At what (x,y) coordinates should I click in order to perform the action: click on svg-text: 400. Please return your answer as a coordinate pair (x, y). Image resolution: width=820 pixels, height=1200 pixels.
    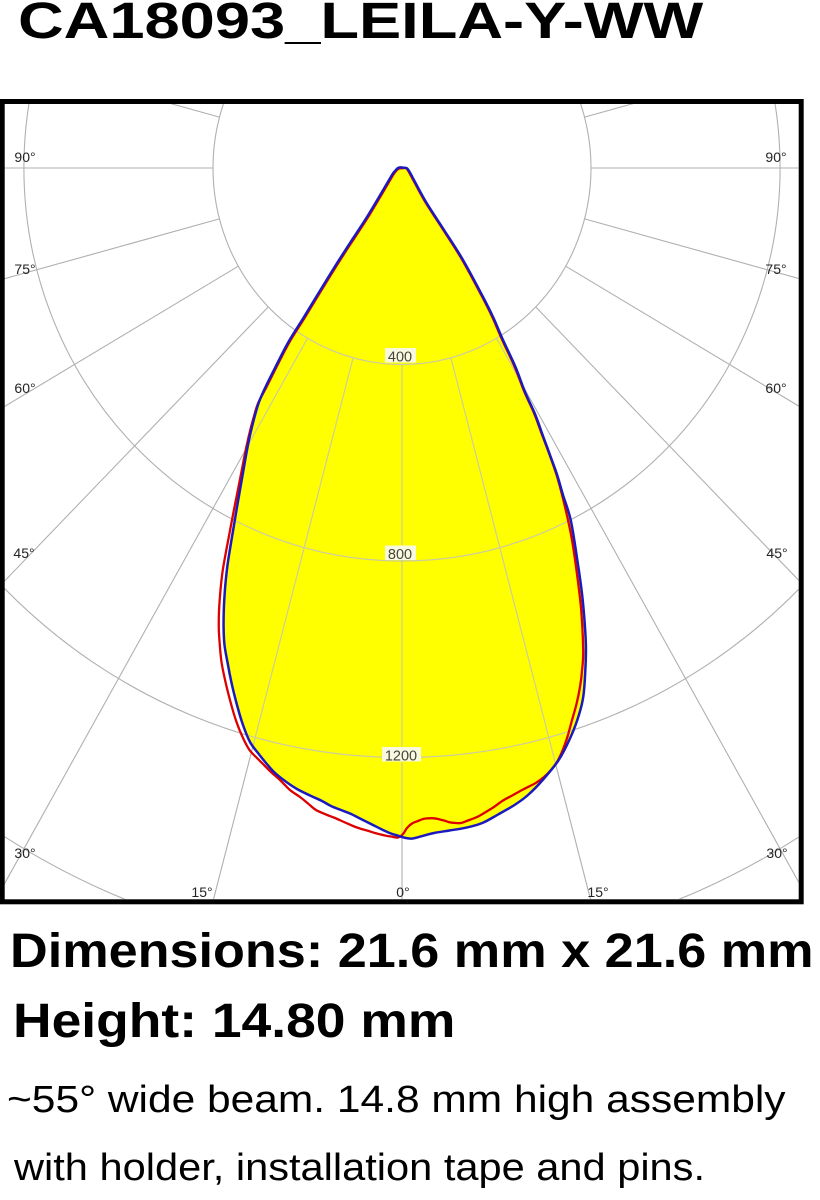
    Looking at the image, I should click on (400, 358).